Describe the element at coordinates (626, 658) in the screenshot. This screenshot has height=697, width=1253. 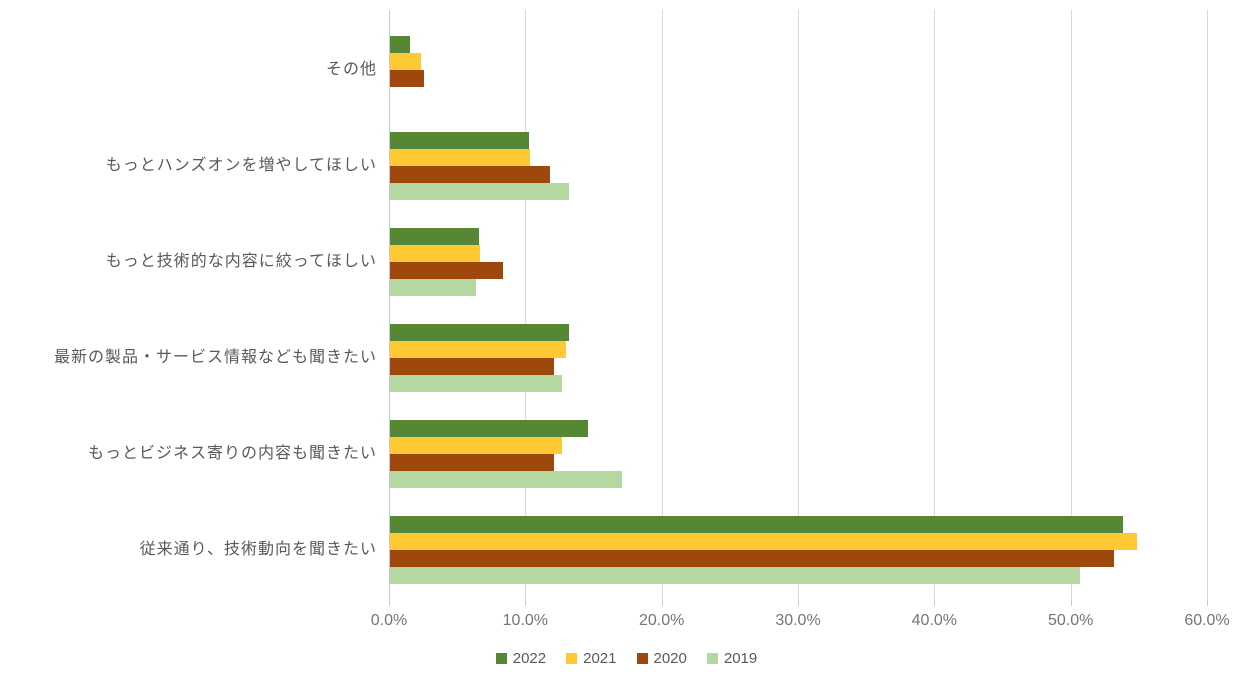
I see `legend: 2022 2021 2020 2019` at that location.